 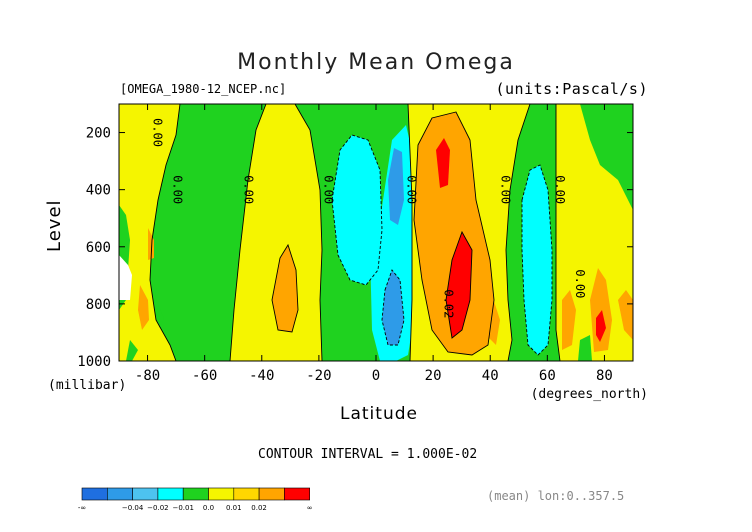 What do you see at coordinates (98, 134) in the screenshot?
I see `y-tick-label: 200` at bounding box center [98, 134].